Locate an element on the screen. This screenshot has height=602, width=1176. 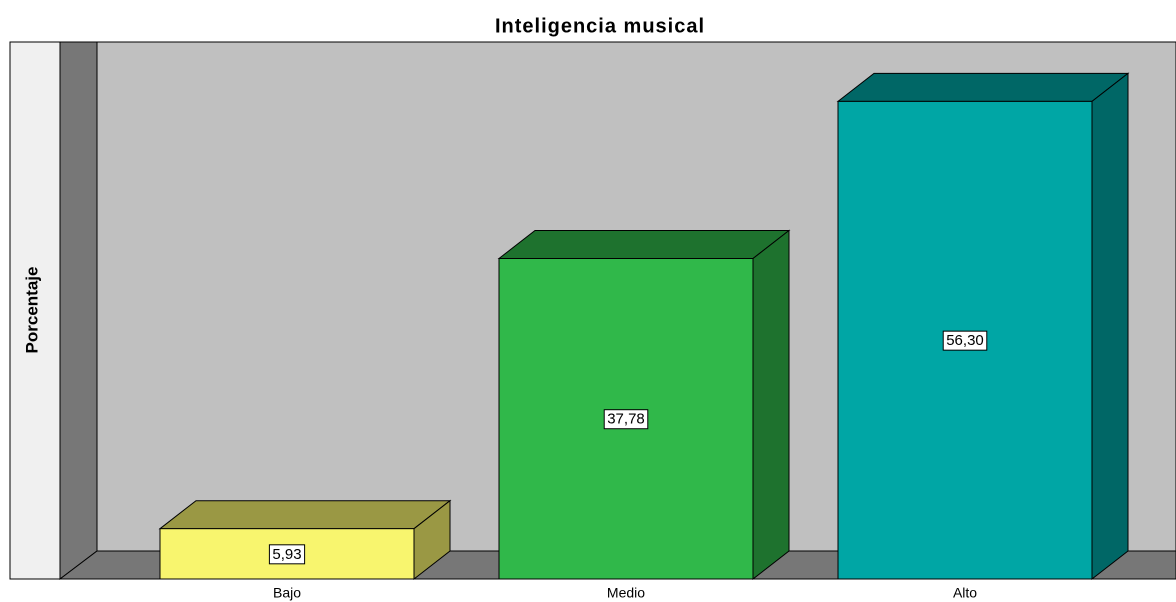
y-axis-label: Porcentaje is located at coordinates (31, 310).